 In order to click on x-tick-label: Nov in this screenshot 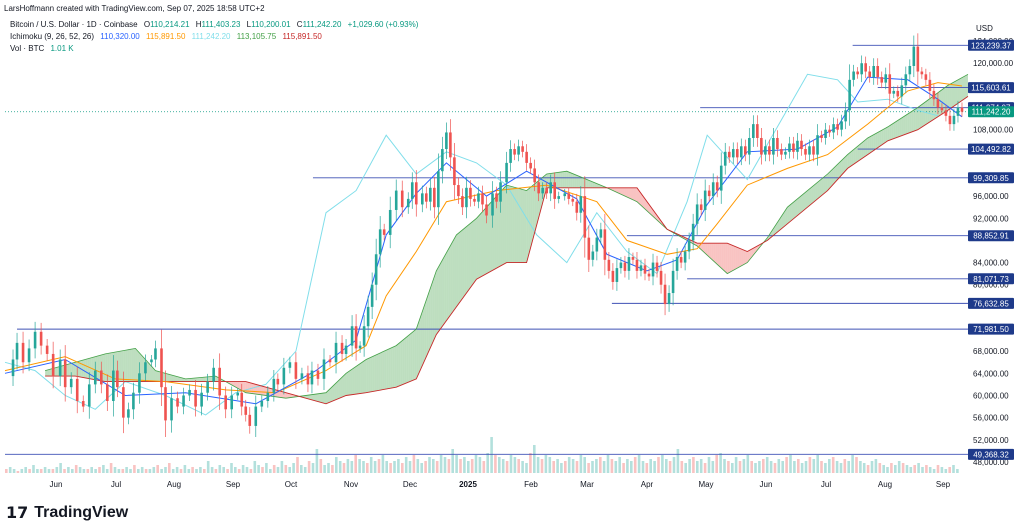, I will do `click(351, 484)`.